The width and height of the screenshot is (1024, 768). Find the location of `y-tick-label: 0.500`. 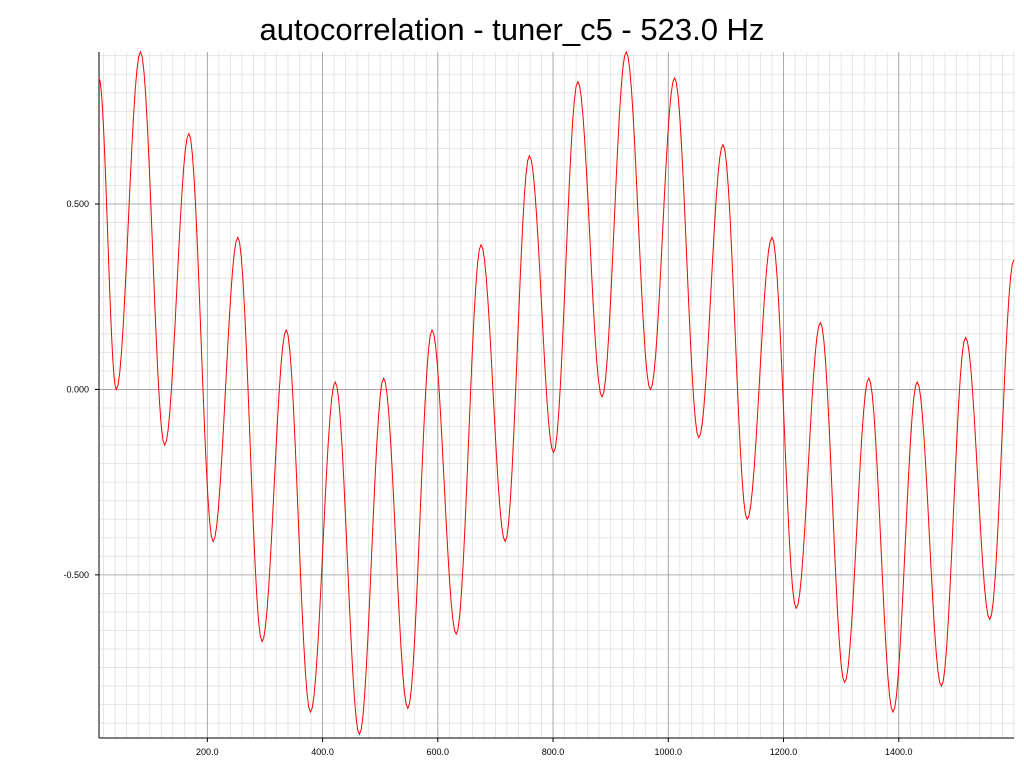

y-tick-label: 0.500 is located at coordinates (77, 204).